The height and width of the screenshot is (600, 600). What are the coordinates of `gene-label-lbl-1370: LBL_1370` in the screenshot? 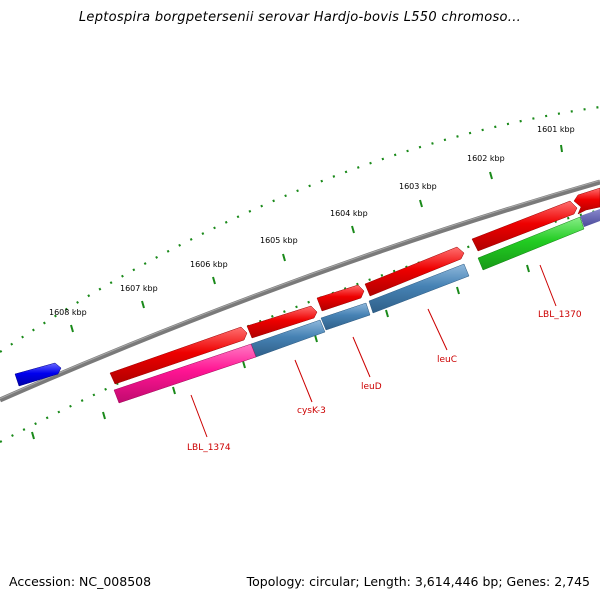 It's located at (560, 315).